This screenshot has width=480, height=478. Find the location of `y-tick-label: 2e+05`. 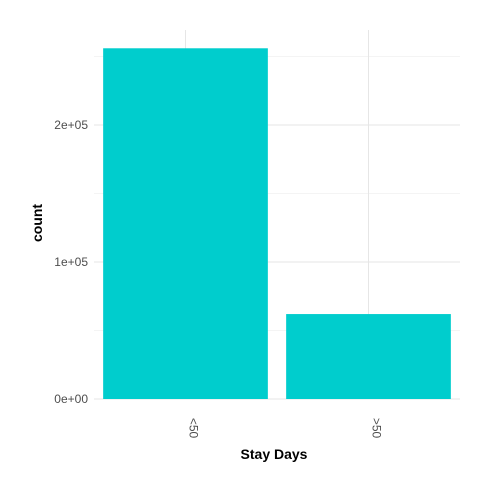

y-tick-label: 2e+05 is located at coordinates (71, 125).